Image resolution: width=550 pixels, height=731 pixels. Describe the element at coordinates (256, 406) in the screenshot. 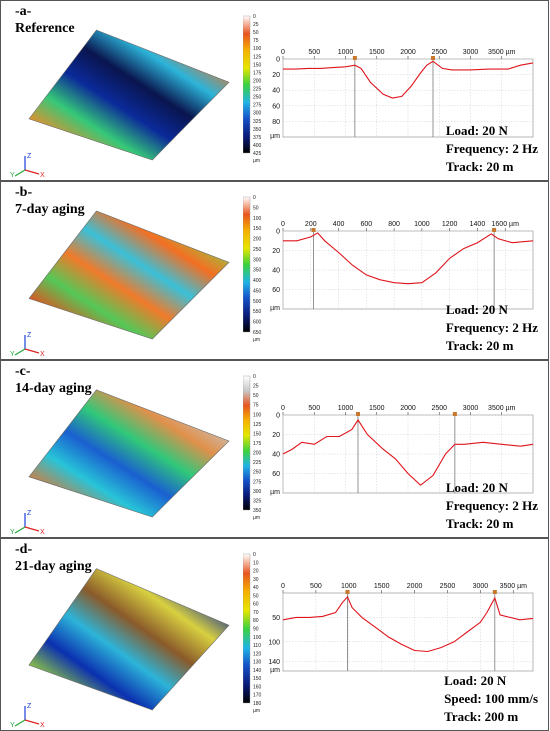

I see `colorbar-tick-label: 75` at that location.